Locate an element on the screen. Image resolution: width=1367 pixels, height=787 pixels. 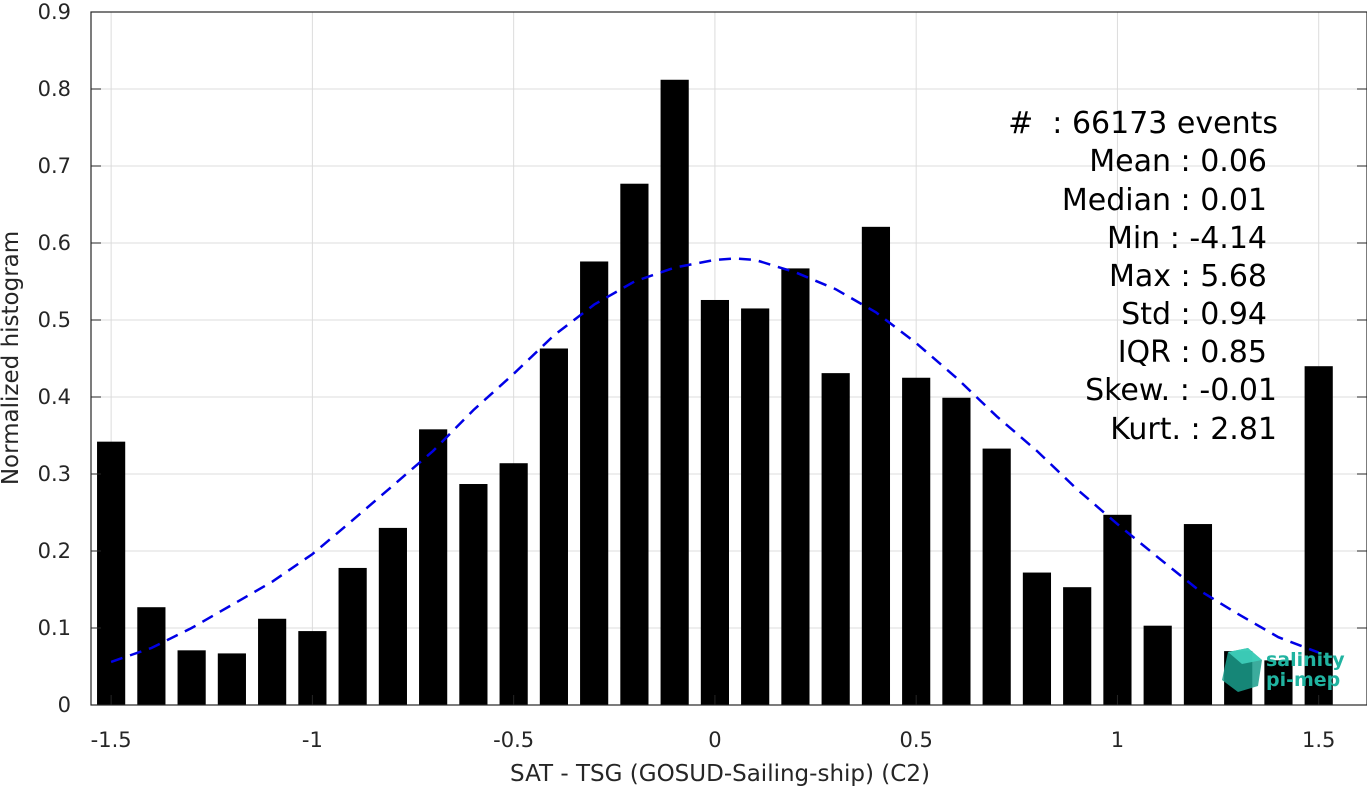
y-axis-label: Normalized histogram is located at coordinates (12, 358).